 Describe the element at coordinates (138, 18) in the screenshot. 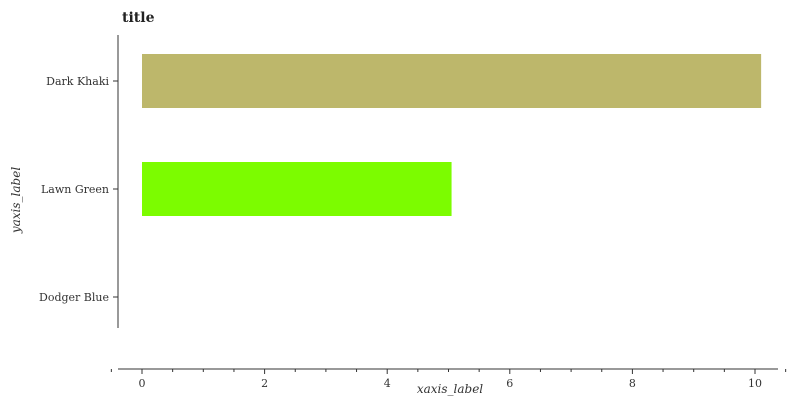

I see `chart-title: title` at that location.